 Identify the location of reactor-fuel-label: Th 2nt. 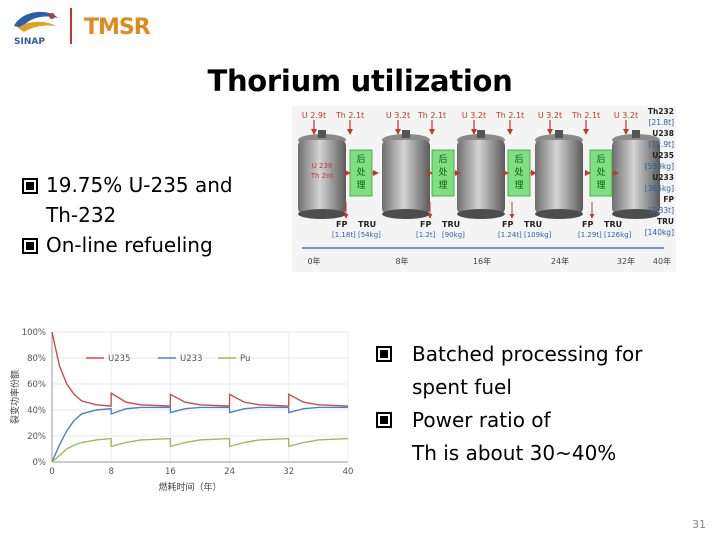
(322, 176).